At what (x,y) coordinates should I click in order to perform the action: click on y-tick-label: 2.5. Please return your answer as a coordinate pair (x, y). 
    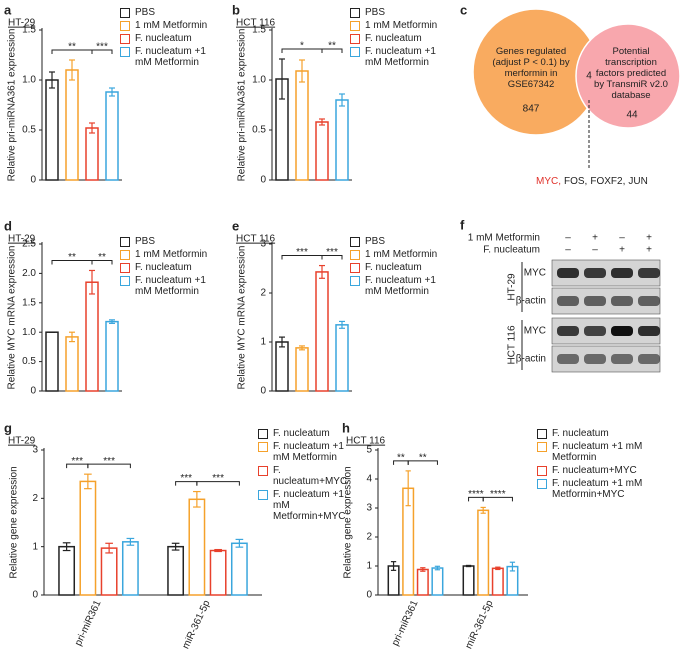
    Looking at the image, I should click on (29, 244).